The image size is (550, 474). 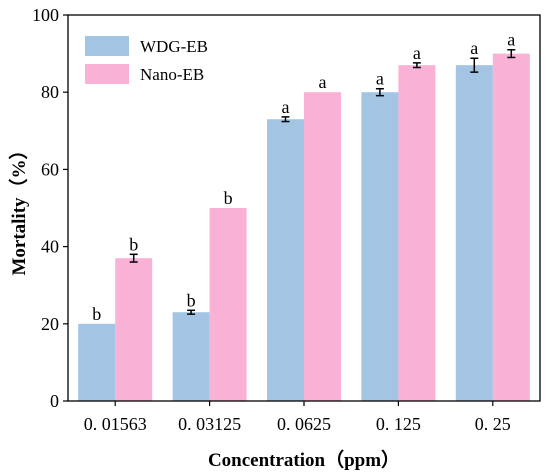 What do you see at coordinates (133, 244) in the screenshot?
I see `significance-label-nano-eb-1: b` at bounding box center [133, 244].